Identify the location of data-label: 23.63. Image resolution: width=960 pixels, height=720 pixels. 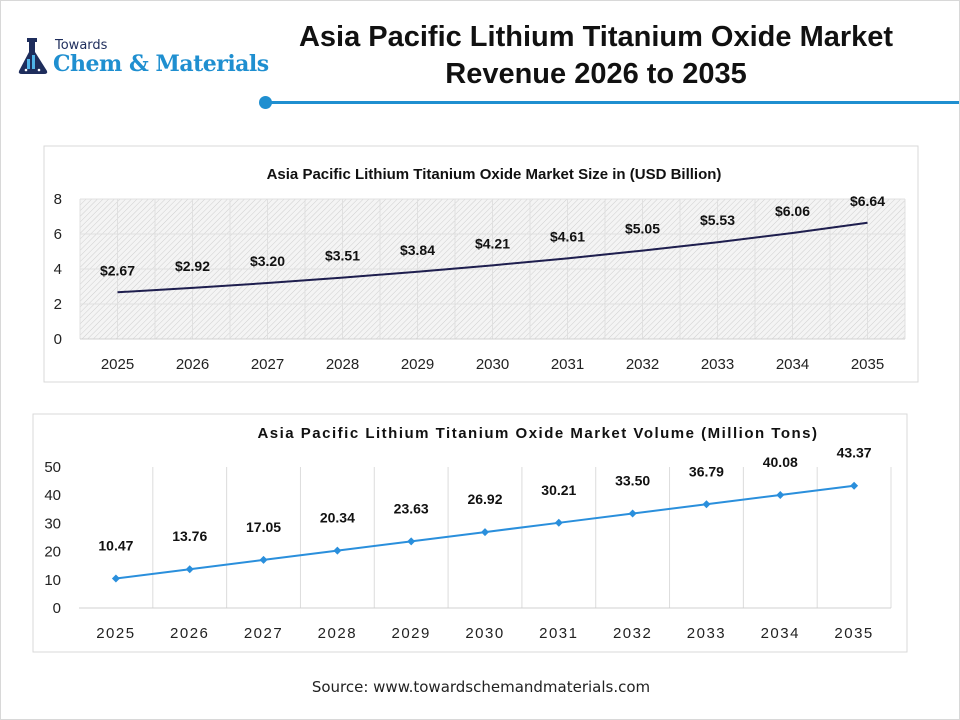
(411, 508).